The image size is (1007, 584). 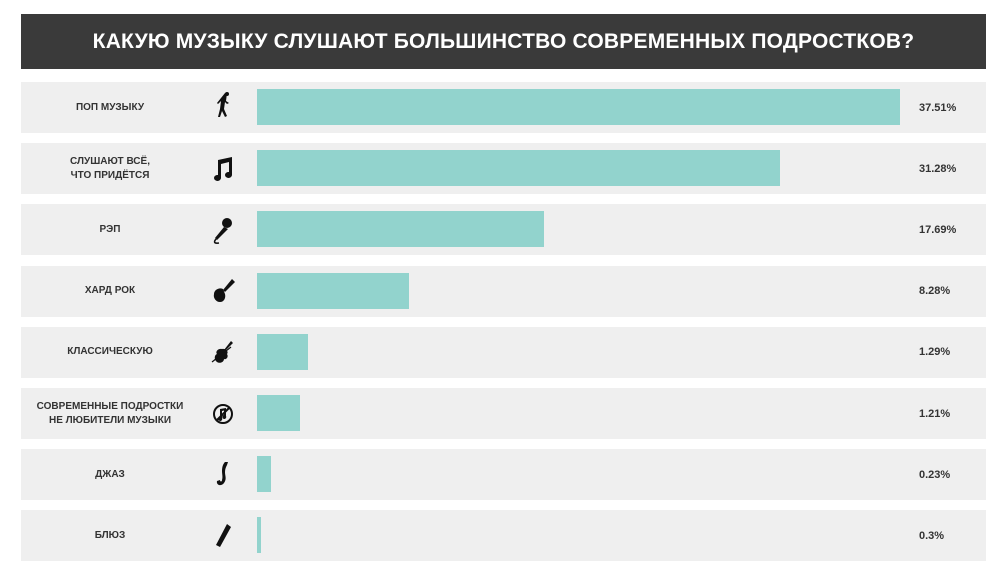 What do you see at coordinates (935, 352) in the screenshot?
I see `data-label: 1.29%` at bounding box center [935, 352].